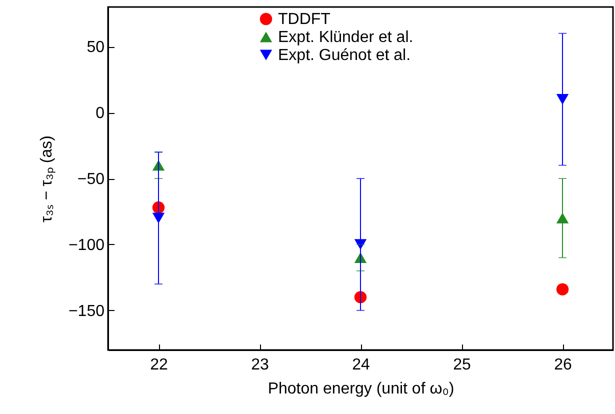 This screenshot has width=615, height=414. What do you see at coordinates (346, 37) in the screenshot?
I see `legend-label: Expt. Klünder et al.` at bounding box center [346, 37].